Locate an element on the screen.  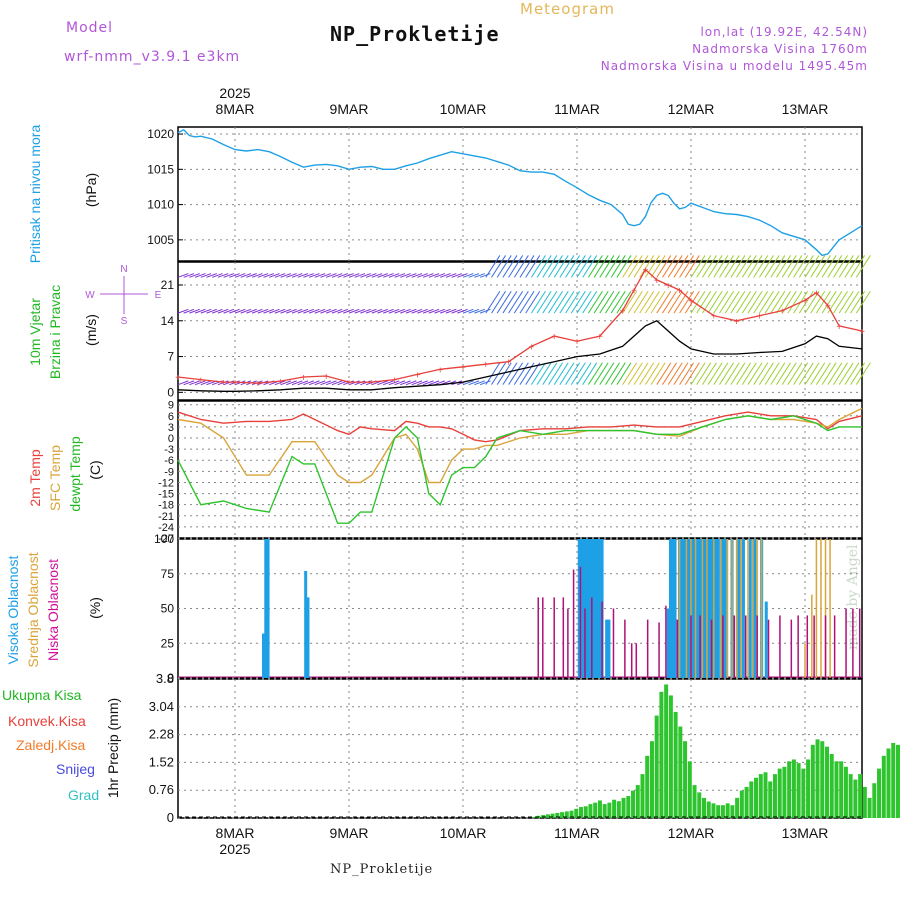
temp-line-dewpt-Temp is located at coordinates (519, 469).